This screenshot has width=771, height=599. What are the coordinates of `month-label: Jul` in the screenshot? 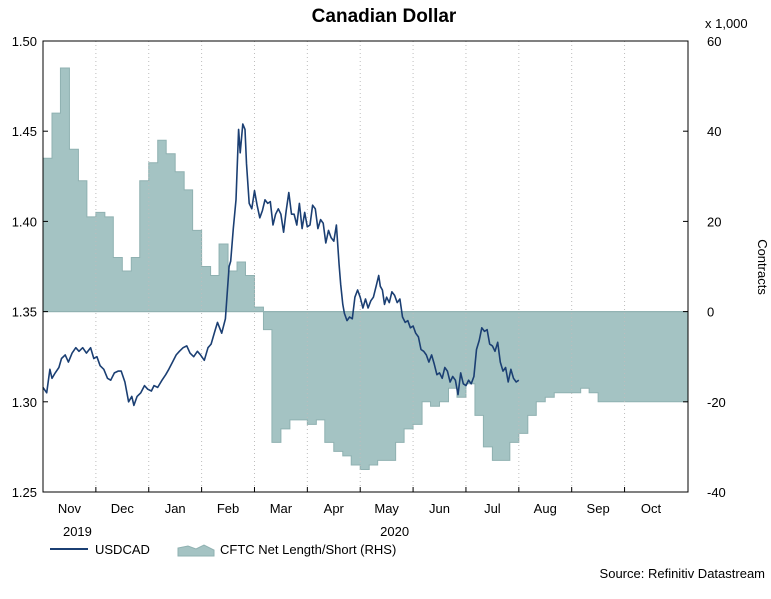 It's located at (492, 508).